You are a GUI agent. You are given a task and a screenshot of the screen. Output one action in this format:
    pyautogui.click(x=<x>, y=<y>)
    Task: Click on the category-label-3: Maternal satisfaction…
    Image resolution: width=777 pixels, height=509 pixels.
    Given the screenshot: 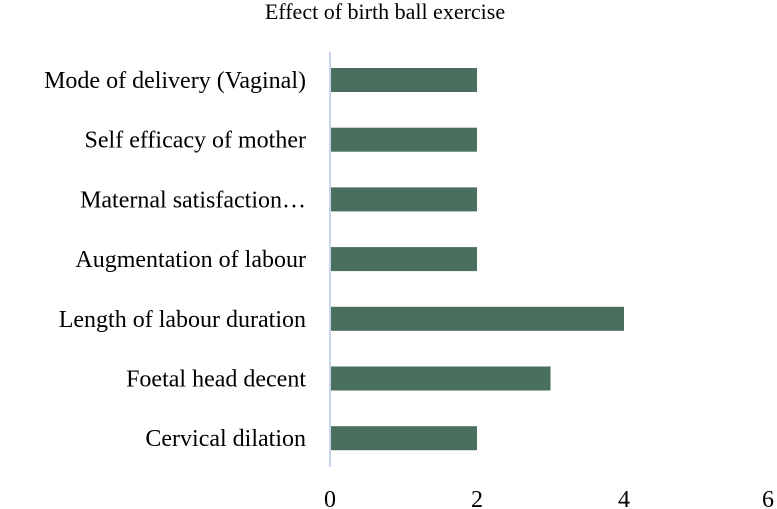 What is the action you would take?
    pyautogui.click(x=193, y=200)
    